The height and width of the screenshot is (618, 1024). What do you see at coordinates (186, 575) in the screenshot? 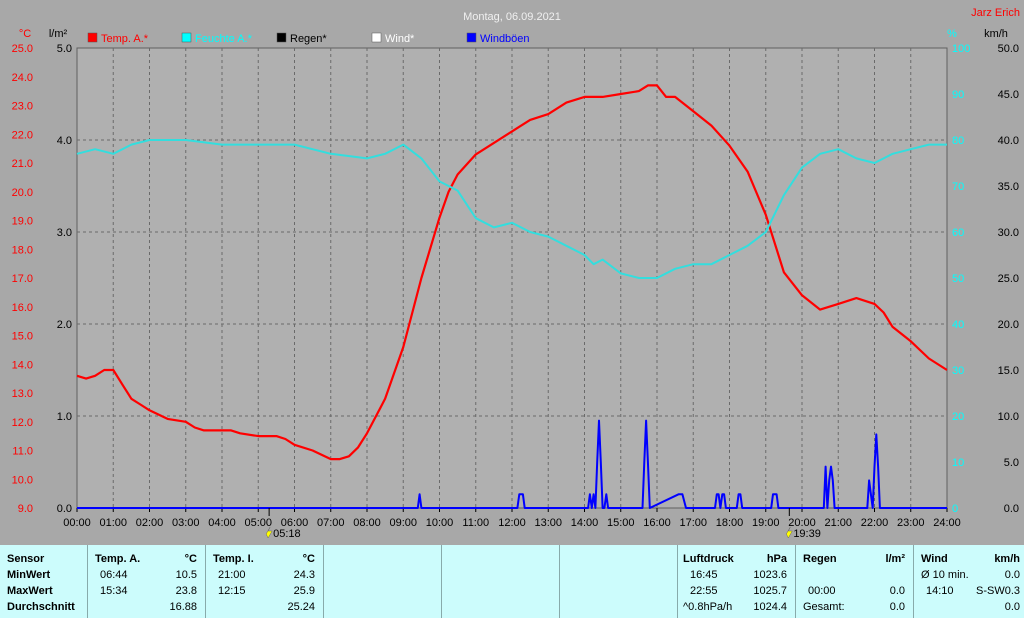
I see `temp-a-min: 10.5` at bounding box center [186, 575].